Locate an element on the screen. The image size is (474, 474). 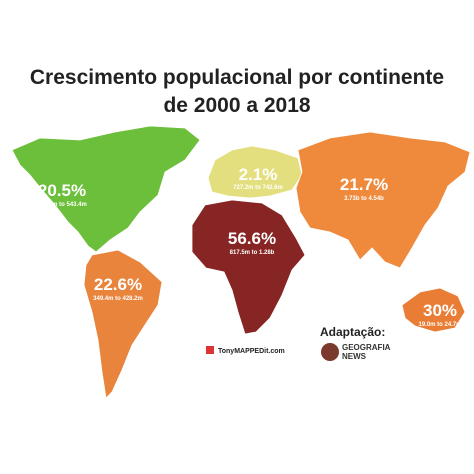
africa is located at coordinates (248, 267).